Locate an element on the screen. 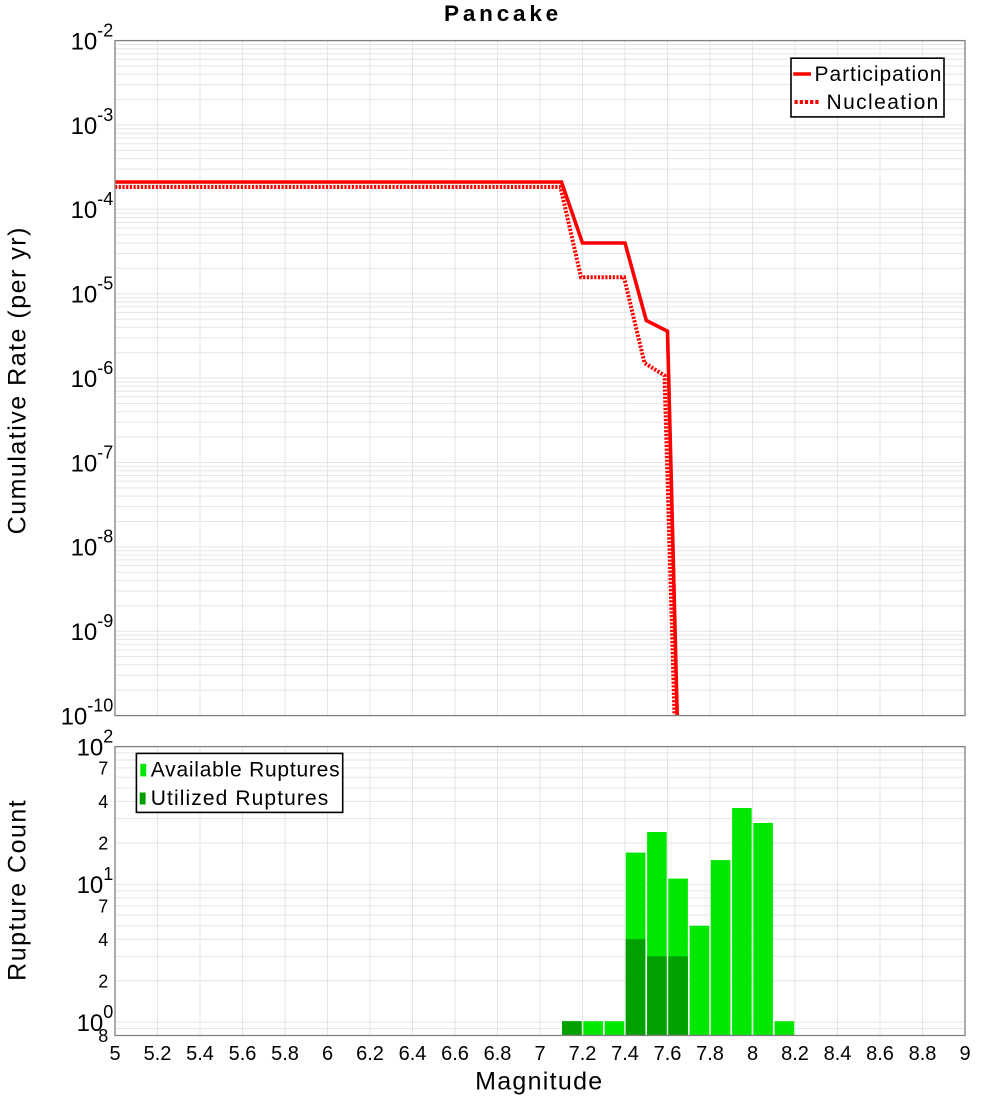 The width and height of the screenshot is (1000, 1100). svg-text: Cumulative Rate (per yr) is located at coordinates (17, 380).